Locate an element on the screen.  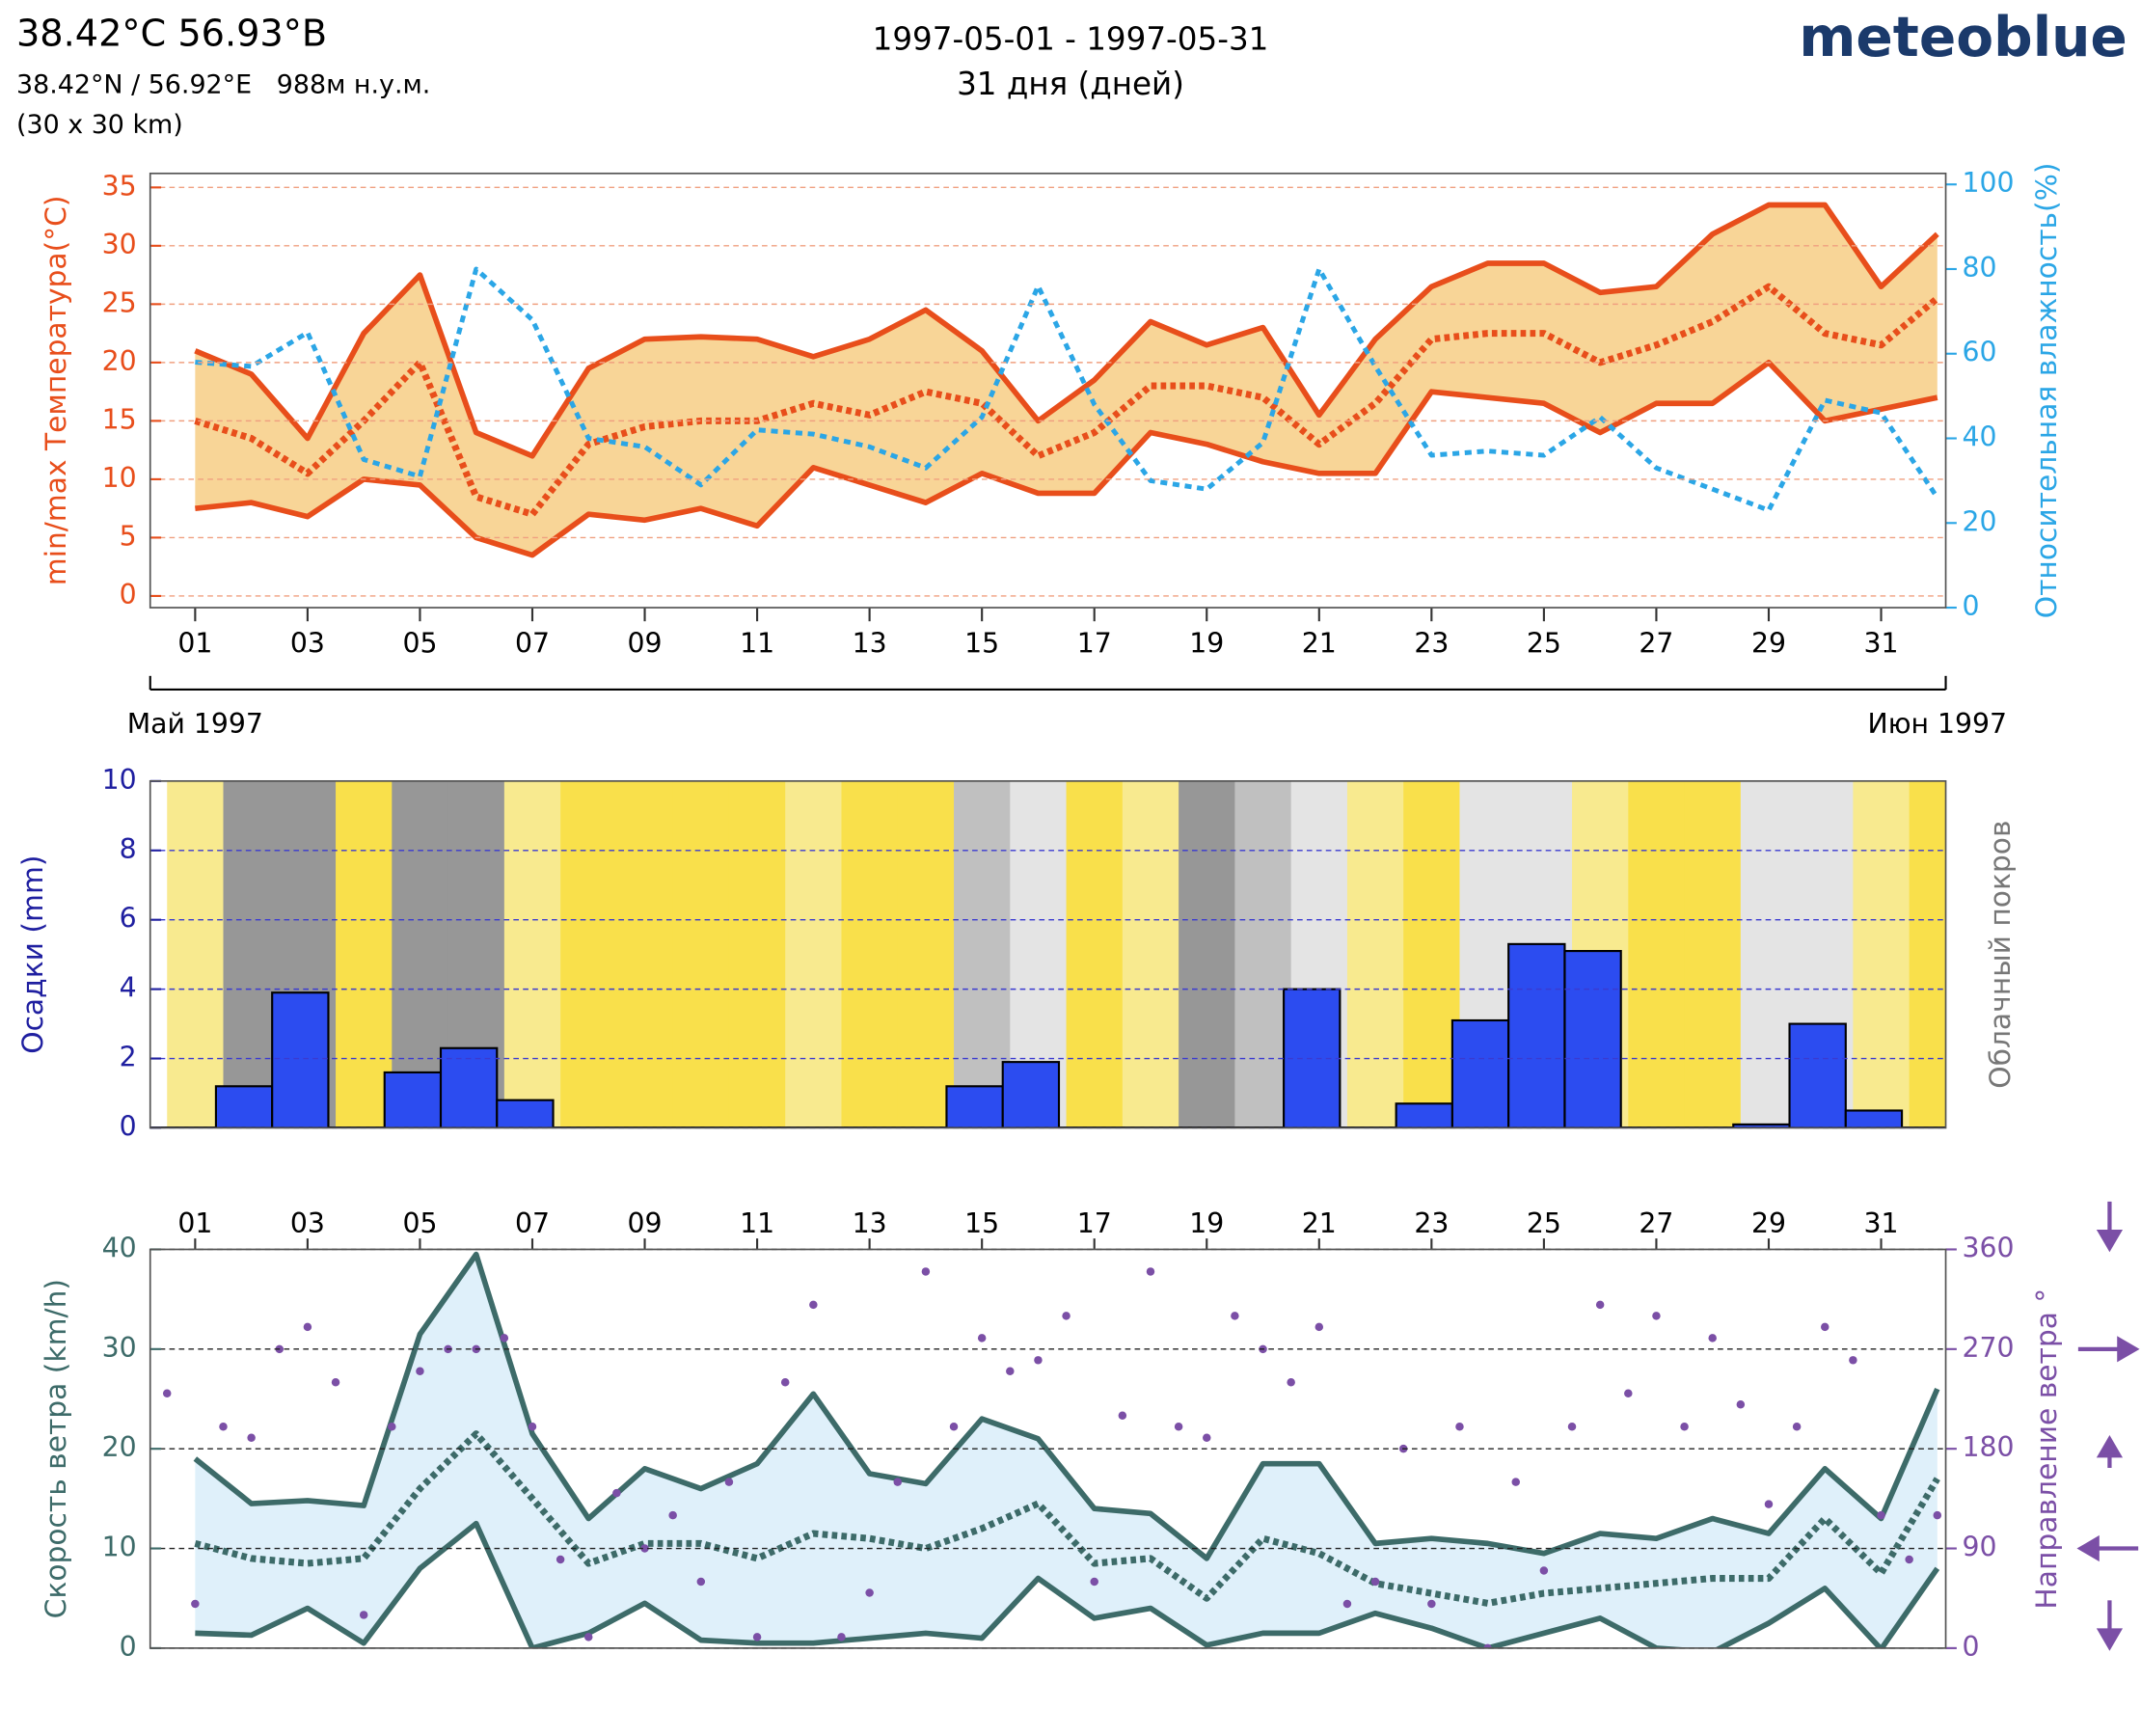
y2-tick-label: 20 is located at coordinates (1980, 521).